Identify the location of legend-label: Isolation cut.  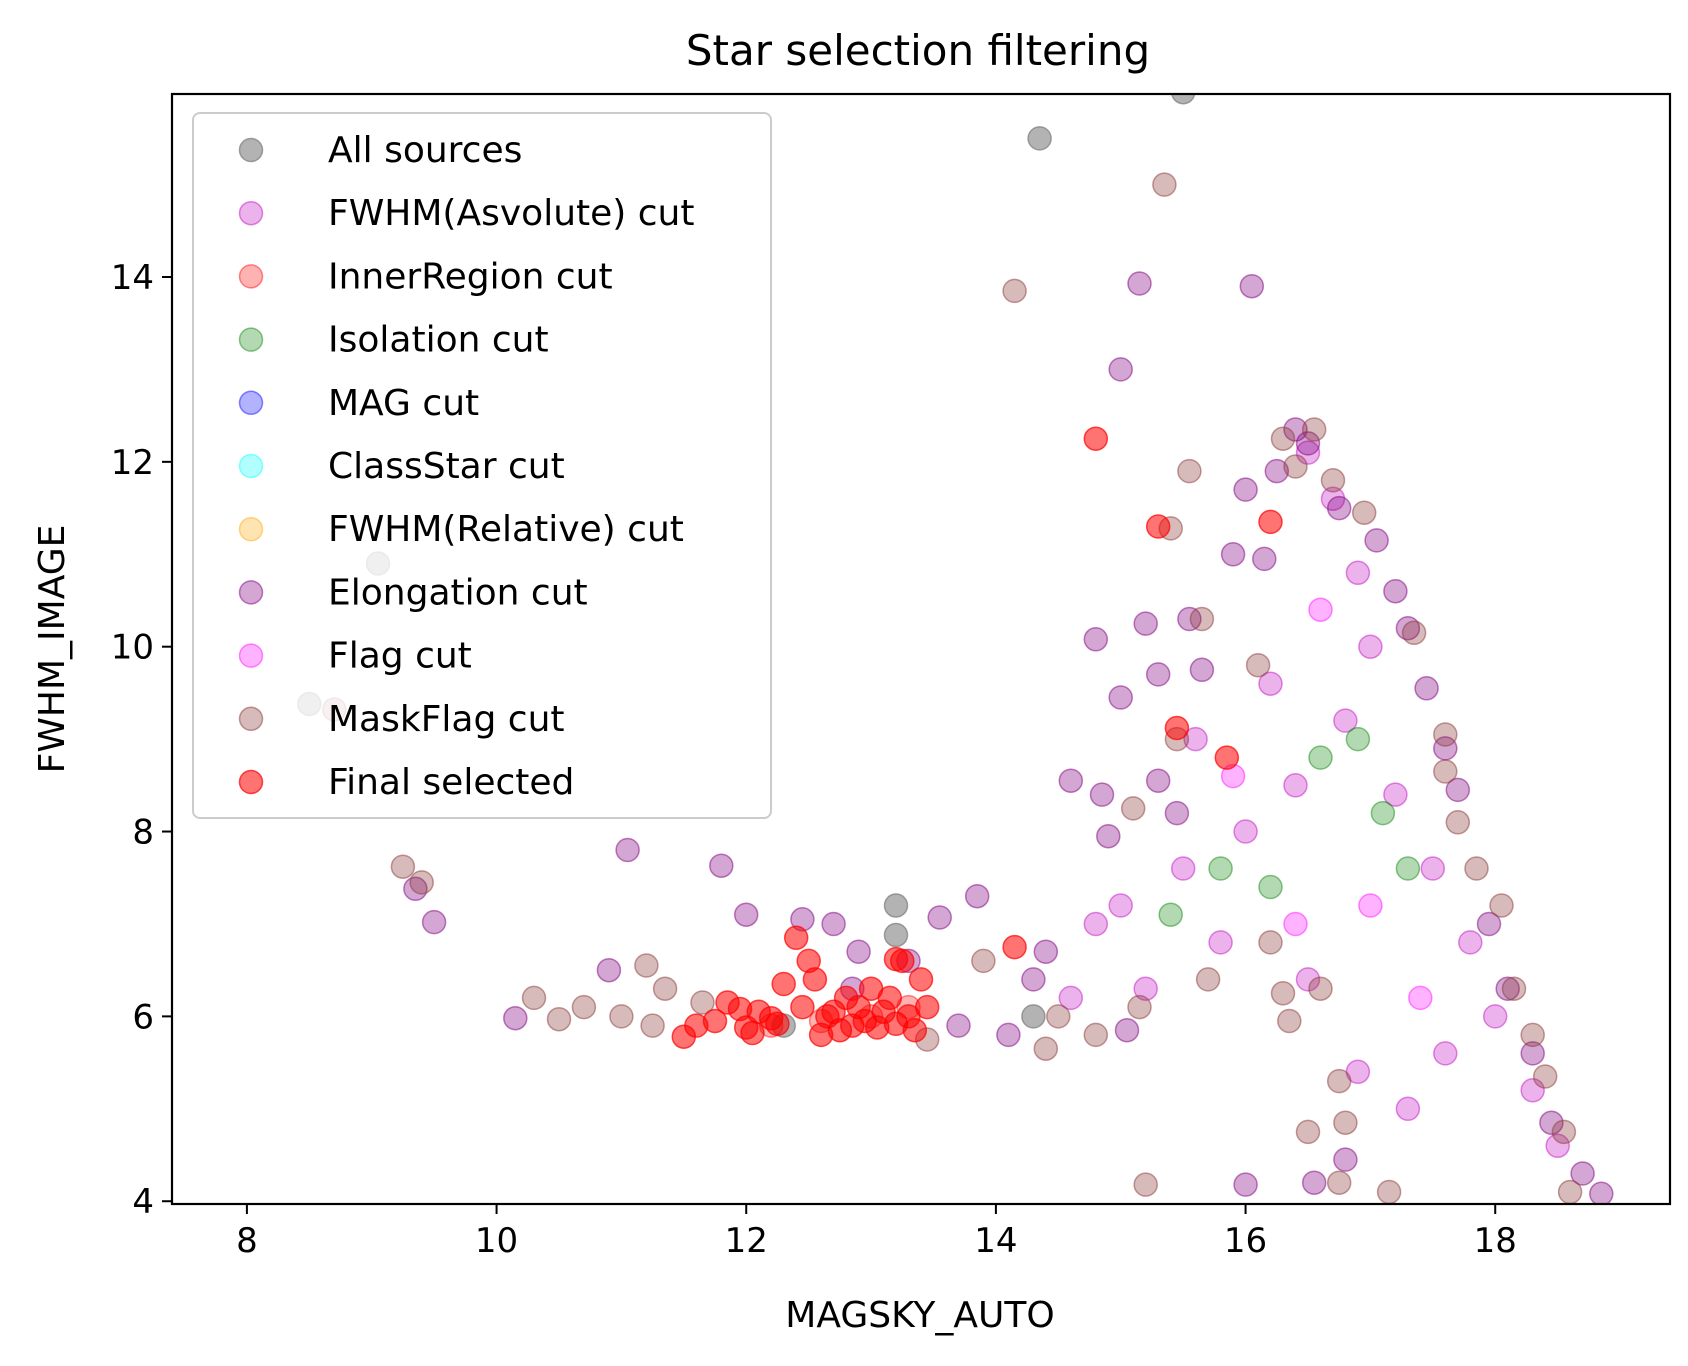
(438, 340).